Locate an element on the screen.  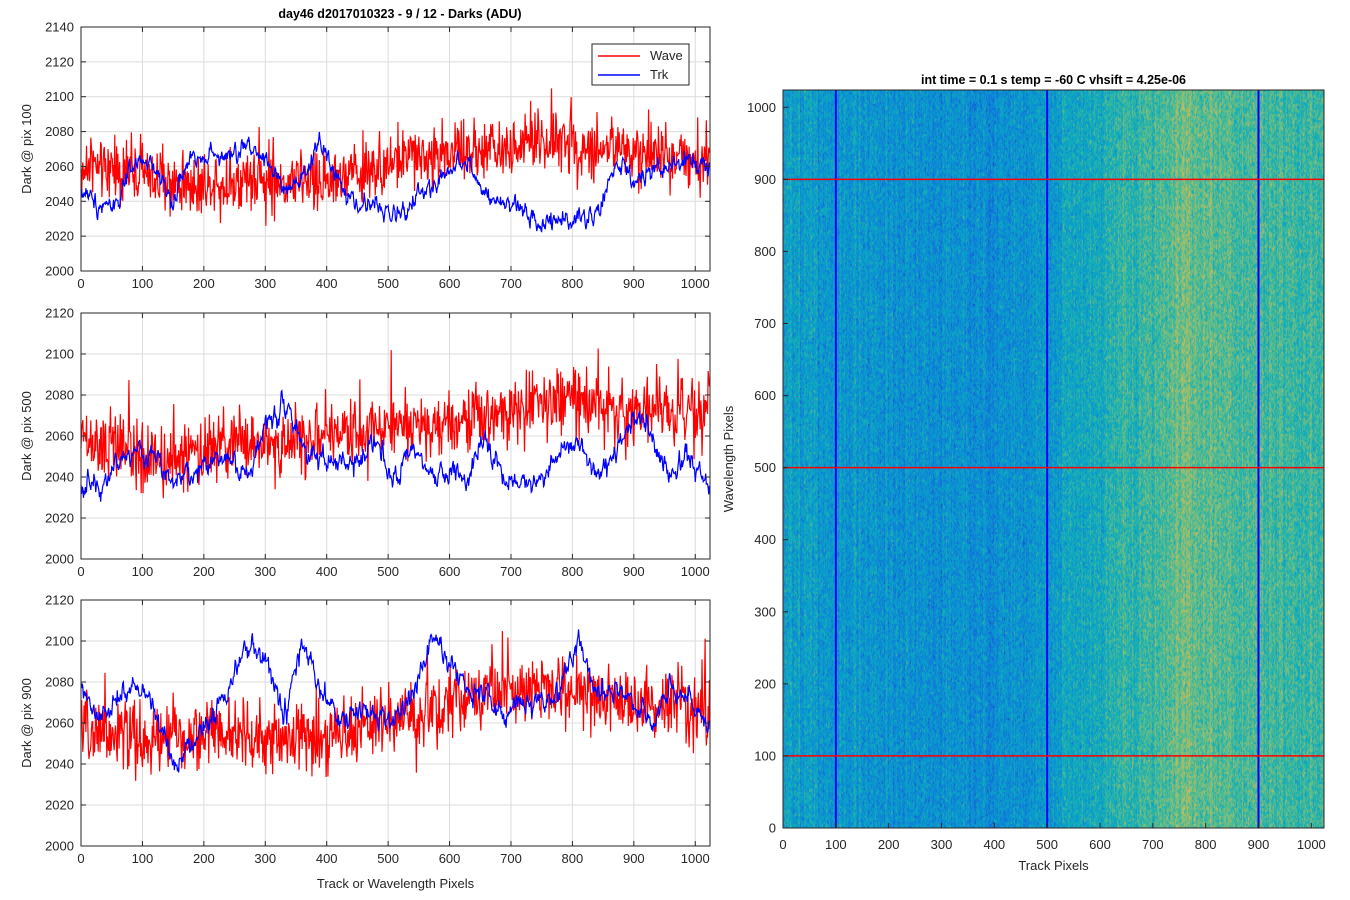
y-tick-label: 500 is located at coordinates (765, 467).